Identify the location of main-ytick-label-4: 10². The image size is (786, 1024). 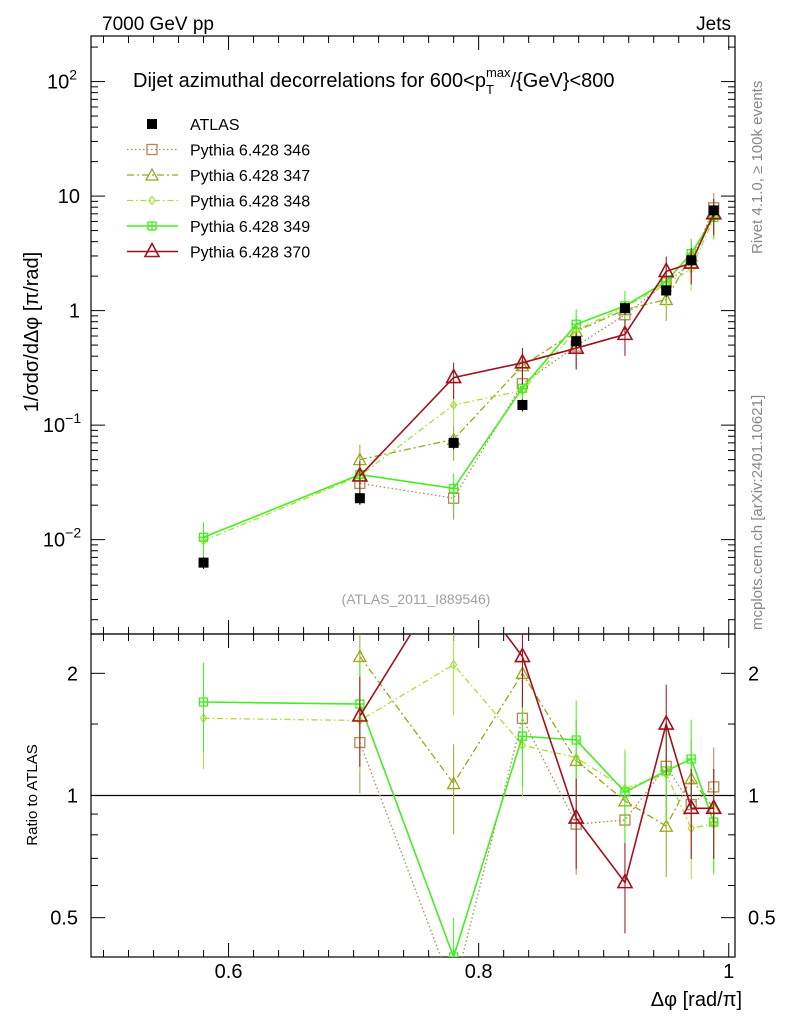
(62, 80).